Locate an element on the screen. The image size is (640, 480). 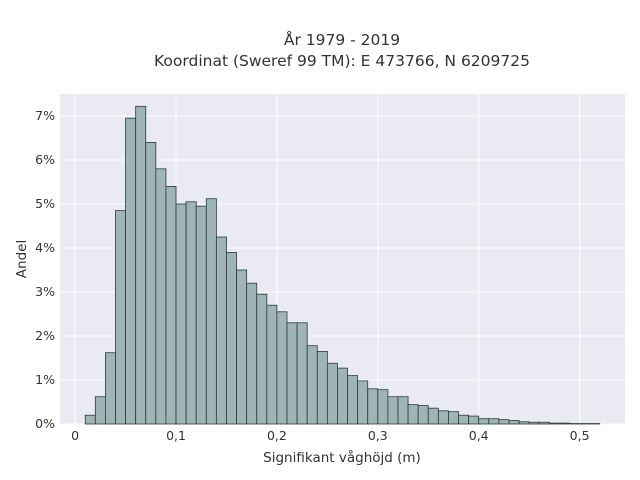
x-tick-label: 0 is located at coordinates (75, 435).